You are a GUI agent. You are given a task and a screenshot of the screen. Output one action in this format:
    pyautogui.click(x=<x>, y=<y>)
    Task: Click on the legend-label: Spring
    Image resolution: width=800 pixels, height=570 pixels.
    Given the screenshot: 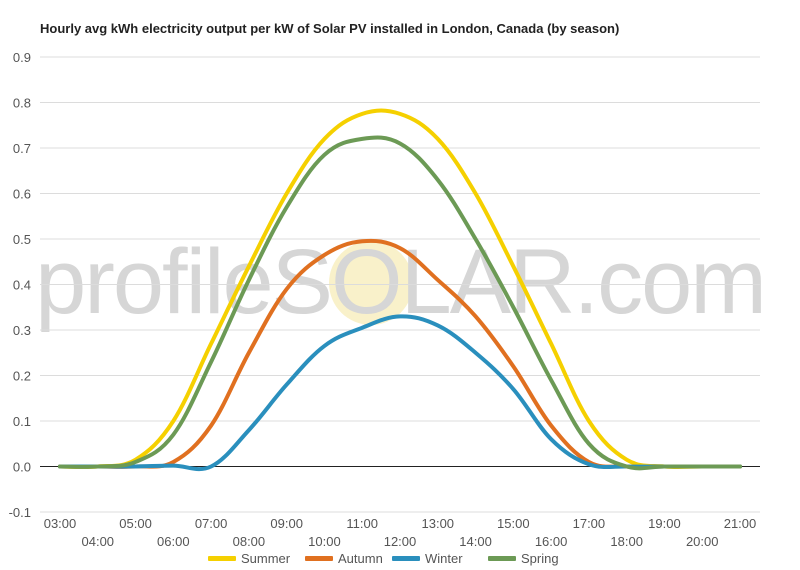 What is the action you would take?
    pyautogui.click(x=540, y=558)
    